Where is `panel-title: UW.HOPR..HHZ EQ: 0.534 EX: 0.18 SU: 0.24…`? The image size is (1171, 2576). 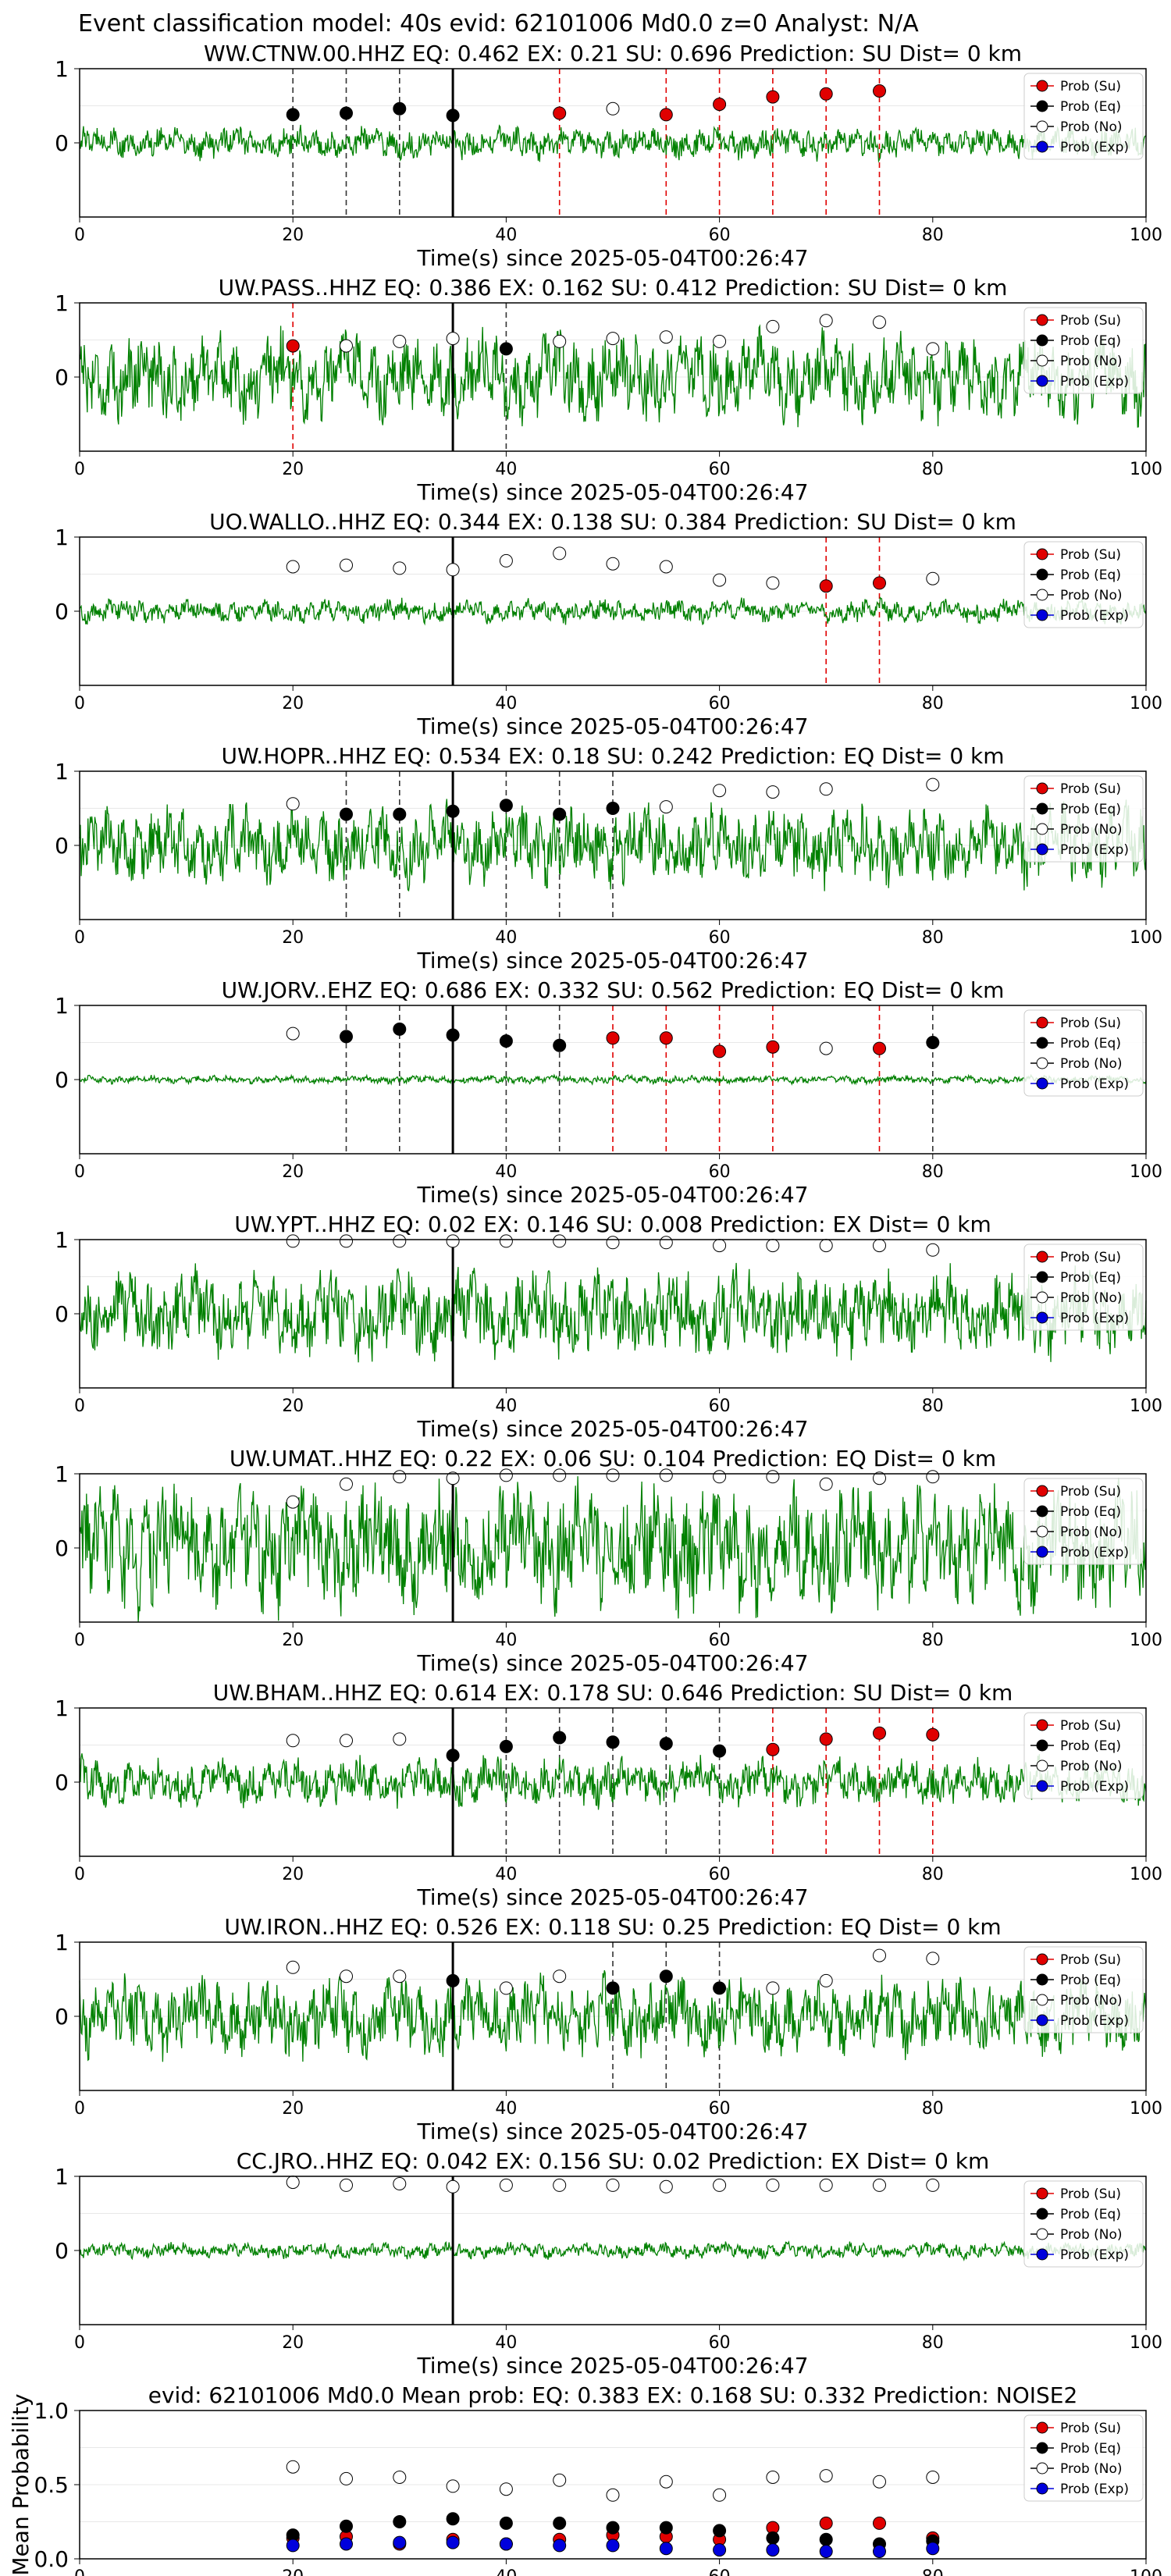 panel-title: UW.HOPR..HHZ EQ: 0.534 EX: 0.18 SU: 0.24… is located at coordinates (612, 756).